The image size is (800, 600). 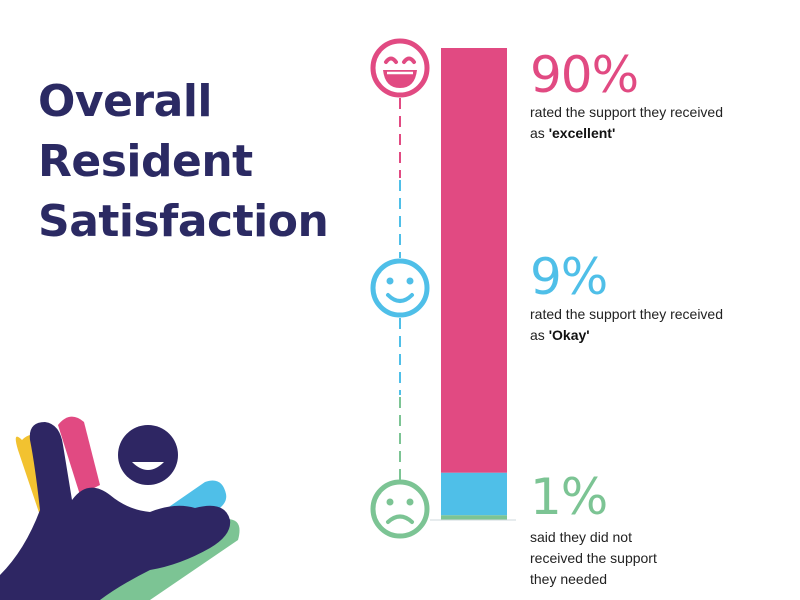 I want to click on bar-segment-okay, so click(x=474, y=494).